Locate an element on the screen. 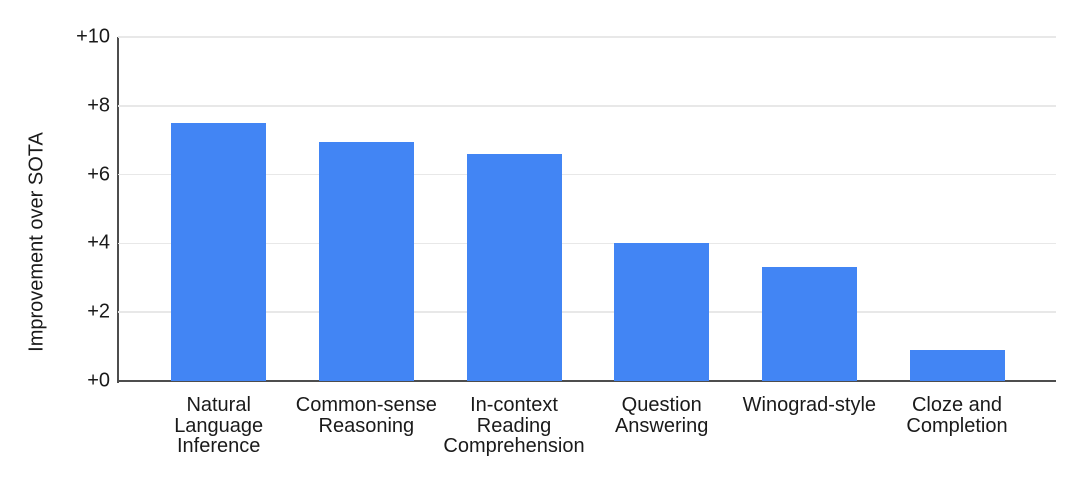 The width and height of the screenshot is (1080, 485). y-tick-label-6: +6 is located at coordinates (98, 174).